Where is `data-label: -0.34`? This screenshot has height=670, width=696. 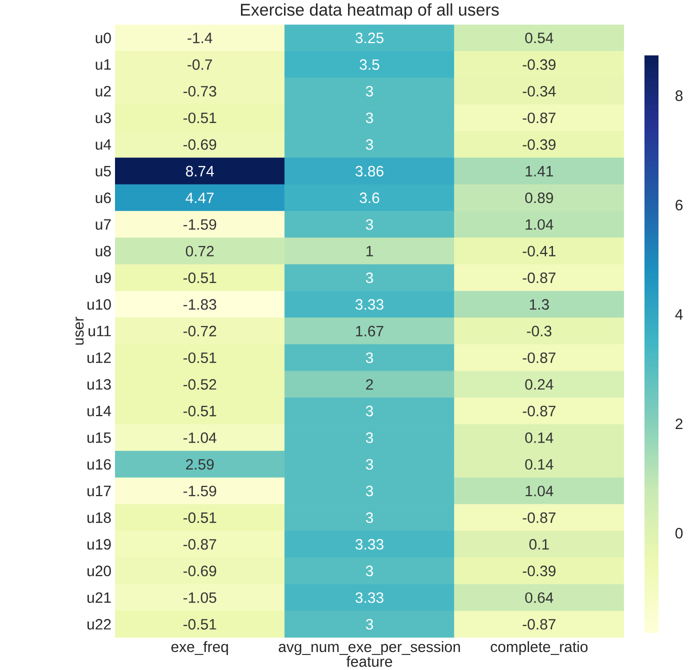 data-label: -0.34 is located at coordinates (539, 91).